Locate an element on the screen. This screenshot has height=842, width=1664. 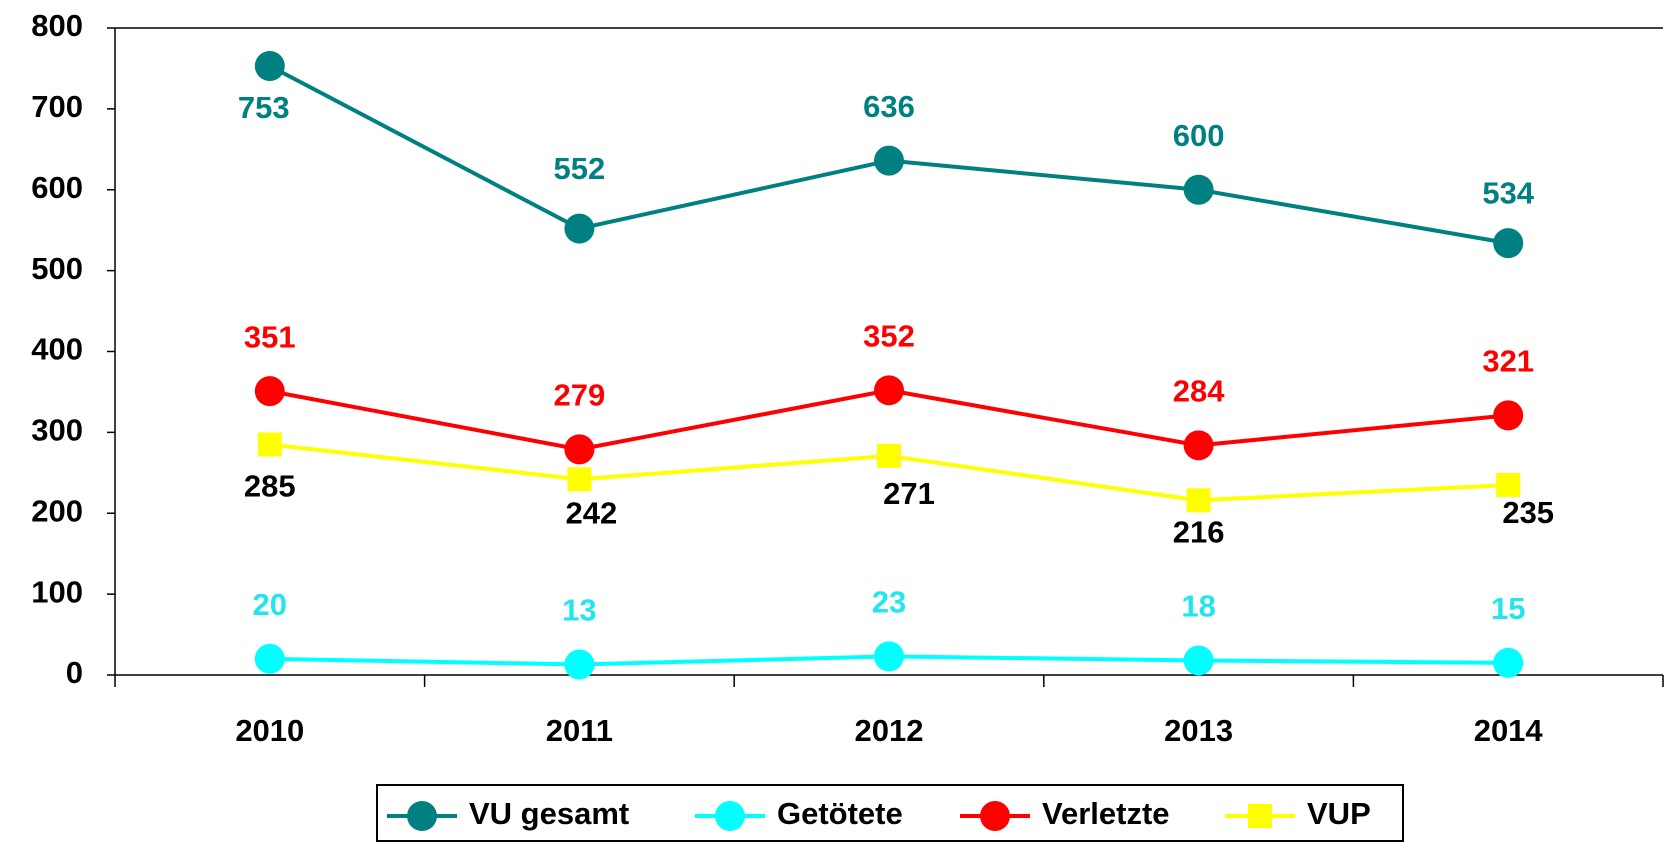
legend-entry: VU gesamt is located at coordinates (508, 813).